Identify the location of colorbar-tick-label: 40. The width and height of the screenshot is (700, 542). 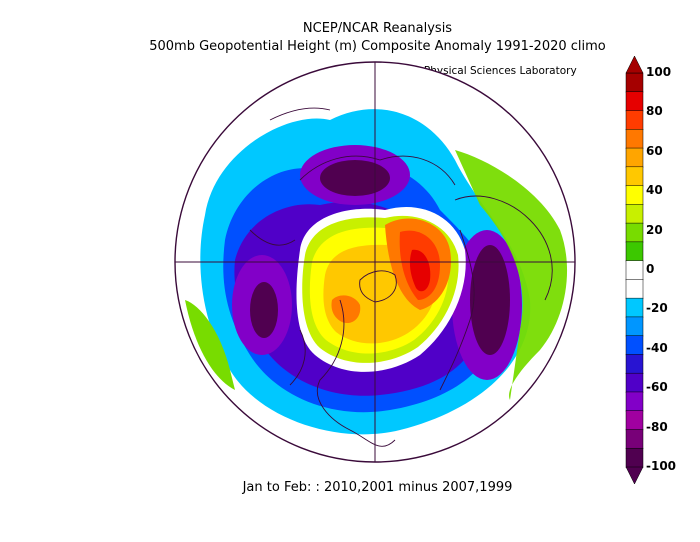
(654, 190).